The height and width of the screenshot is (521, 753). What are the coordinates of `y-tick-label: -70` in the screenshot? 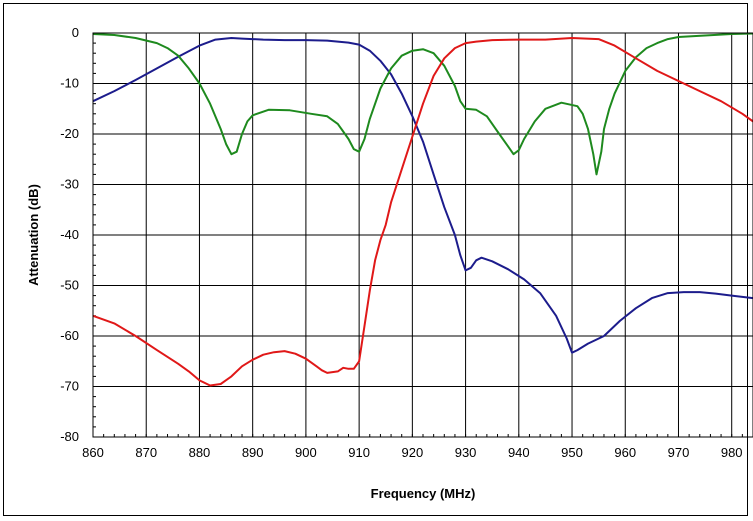 It's located at (69, 386).